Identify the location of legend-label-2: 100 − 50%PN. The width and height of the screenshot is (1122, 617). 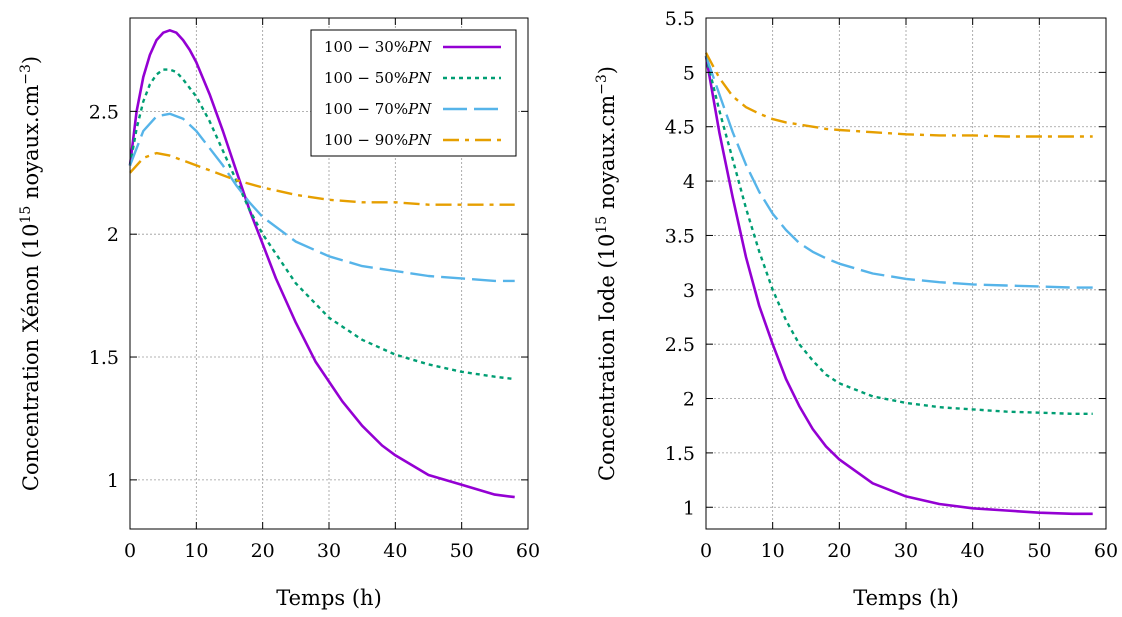
(378, 78).